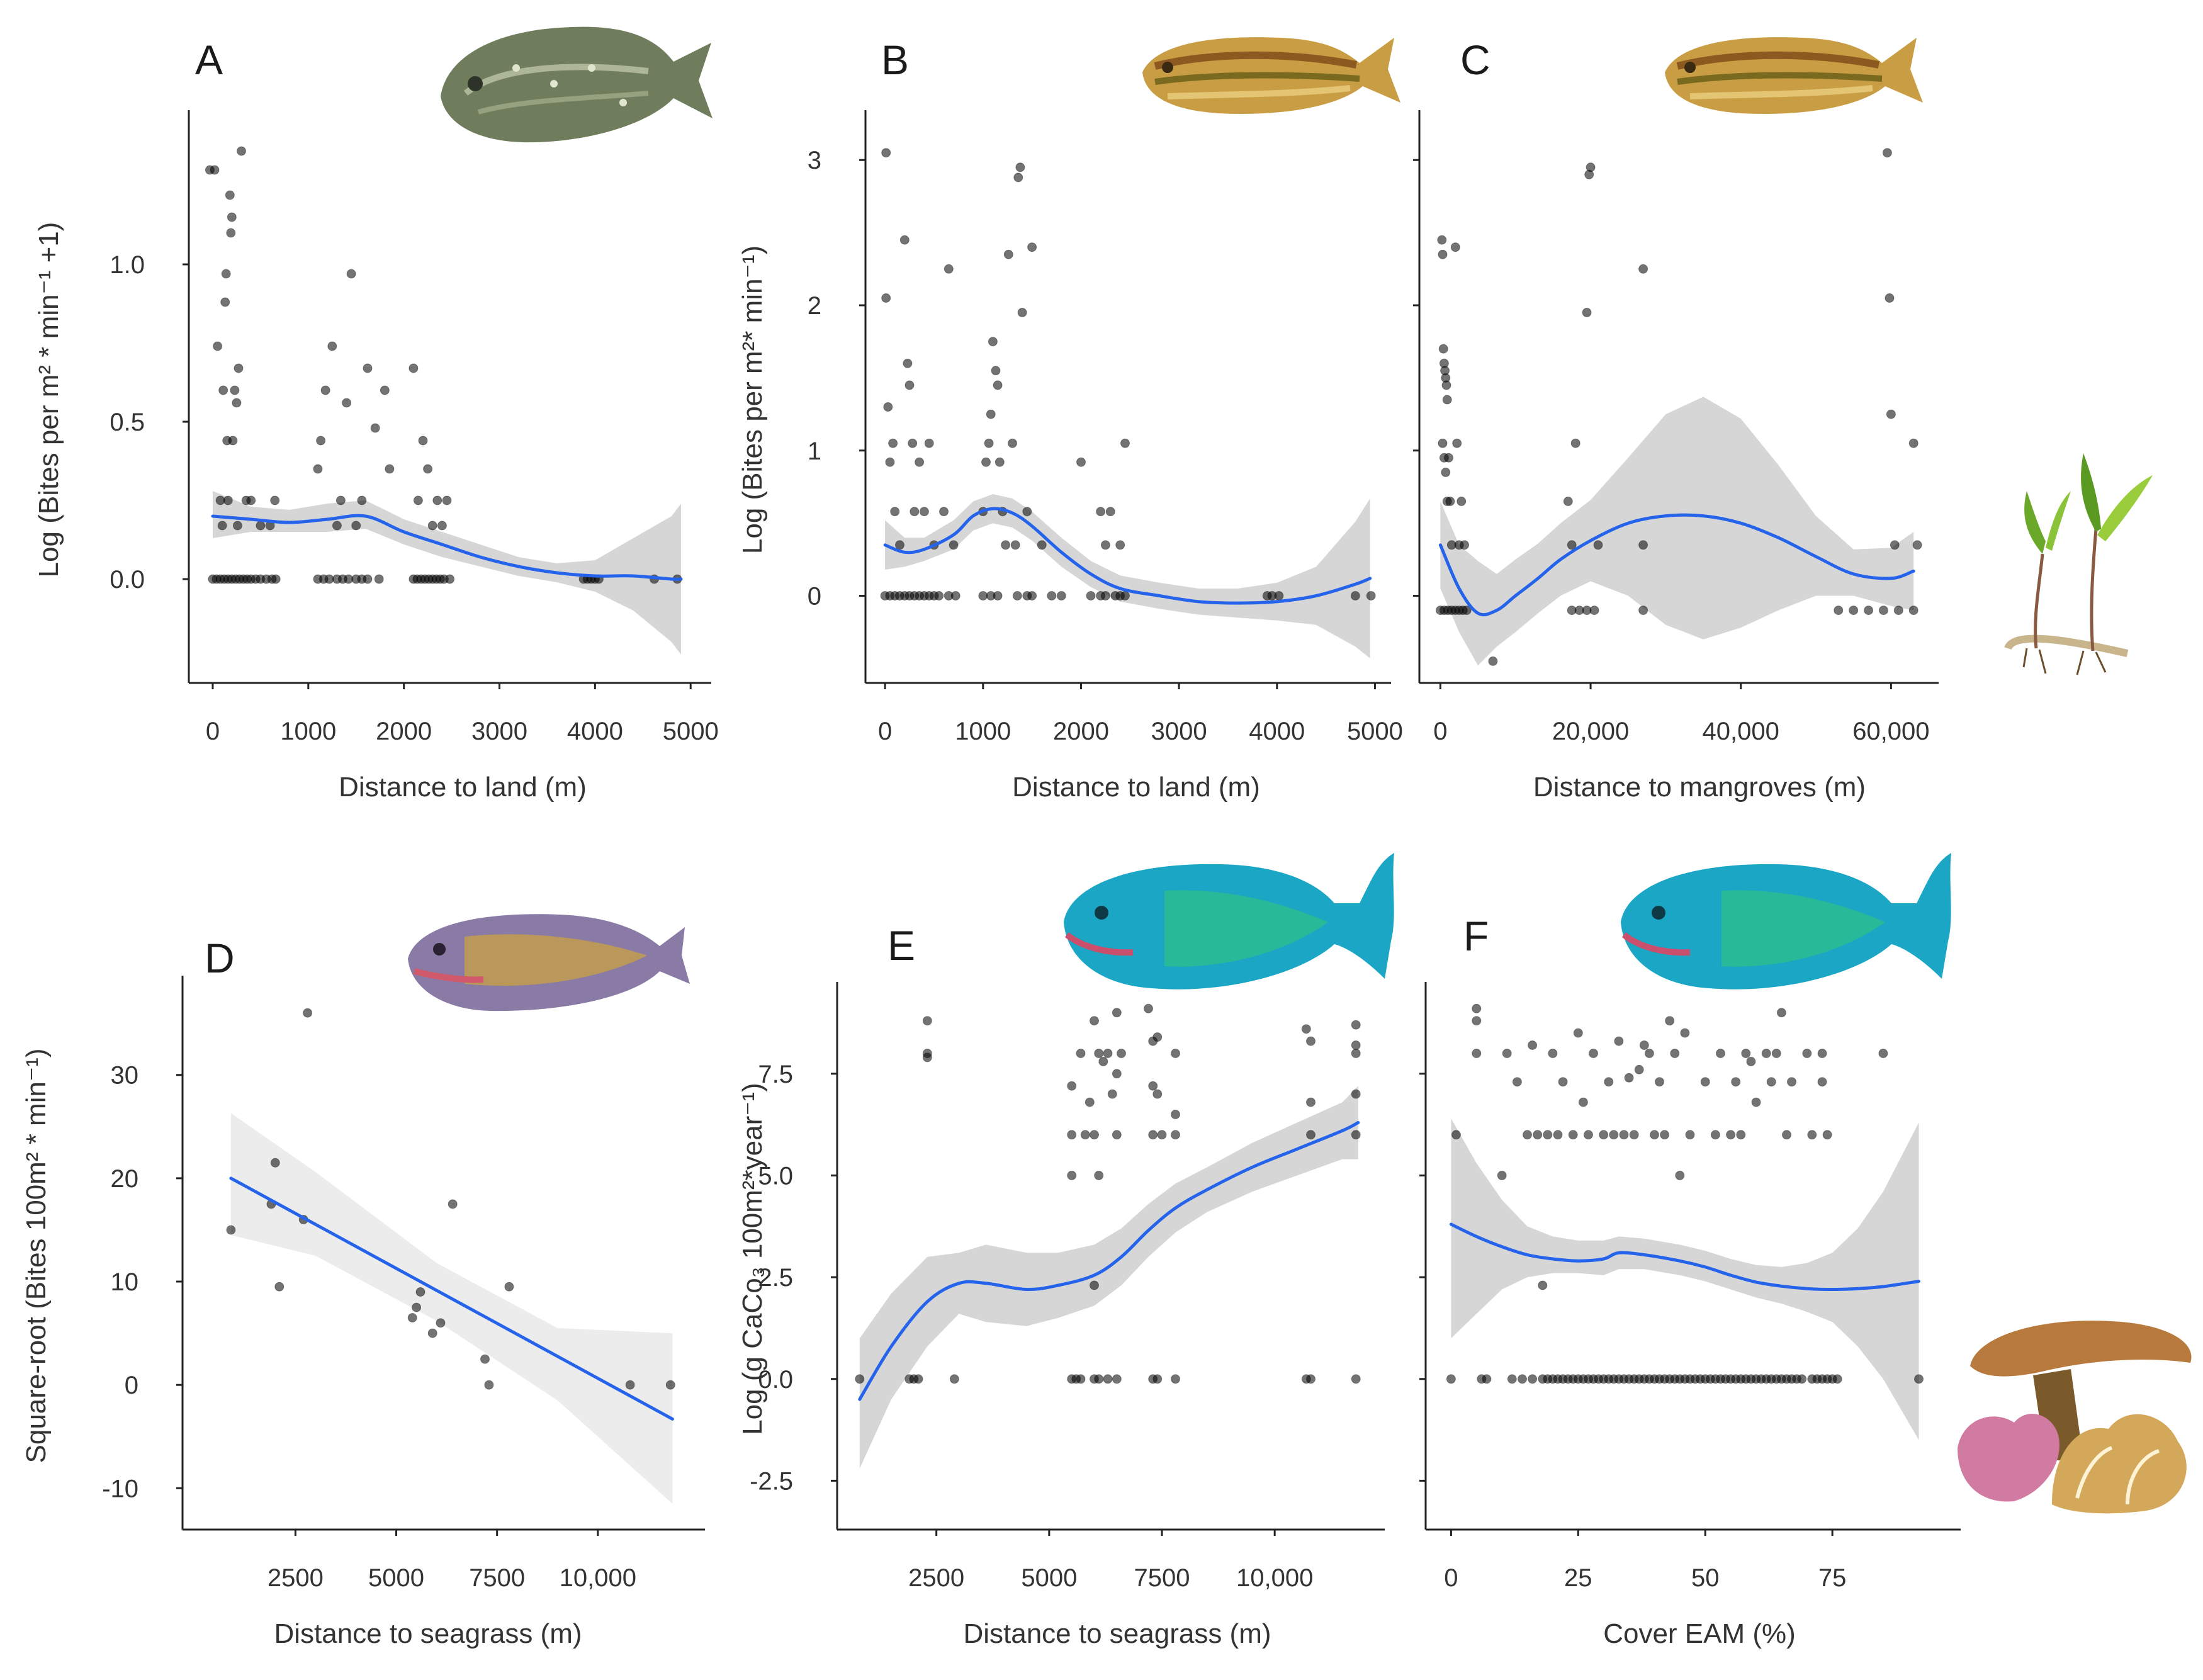  What do you see at coordinates (209, 60) in the screenshot?
I see `panel-letter: A` at bounding box center [209, 60].